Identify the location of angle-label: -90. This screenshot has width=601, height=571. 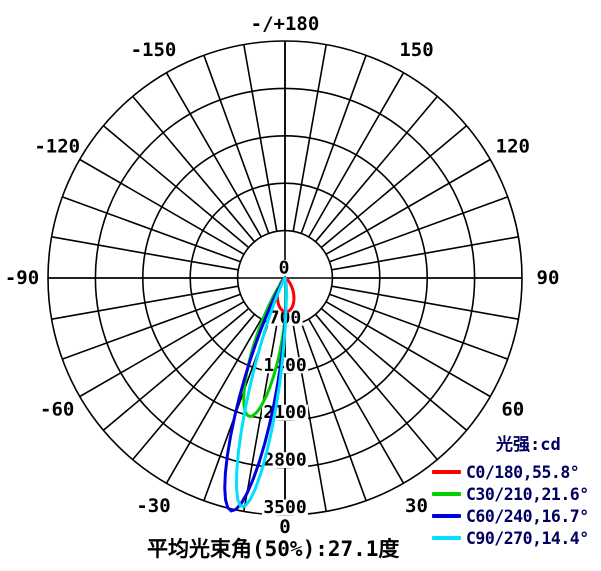
(22, 278).